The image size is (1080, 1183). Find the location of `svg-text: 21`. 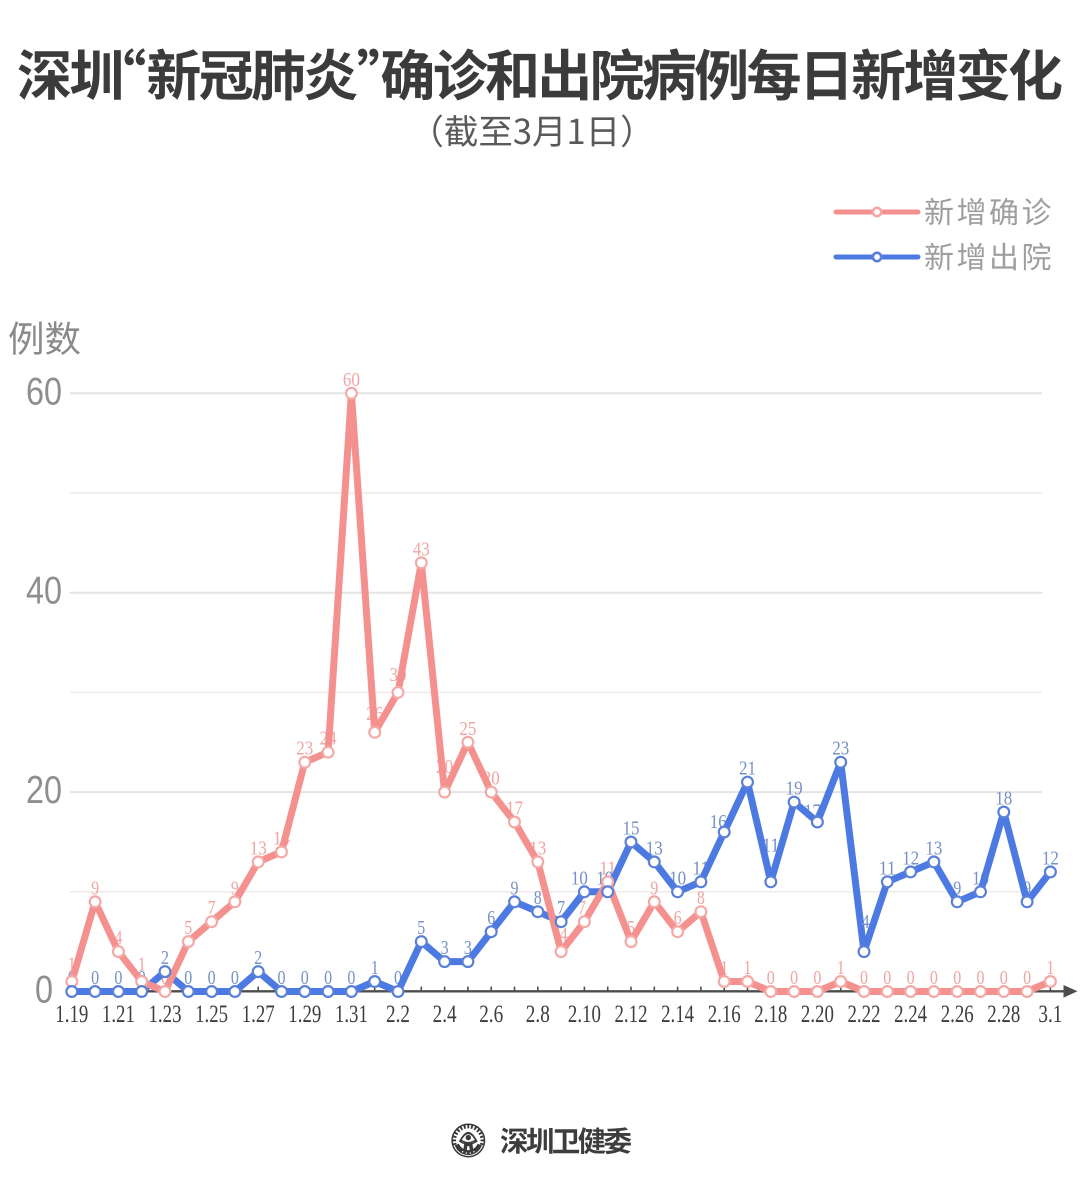

svg-text: 21 is located at coordinates (747, 769).